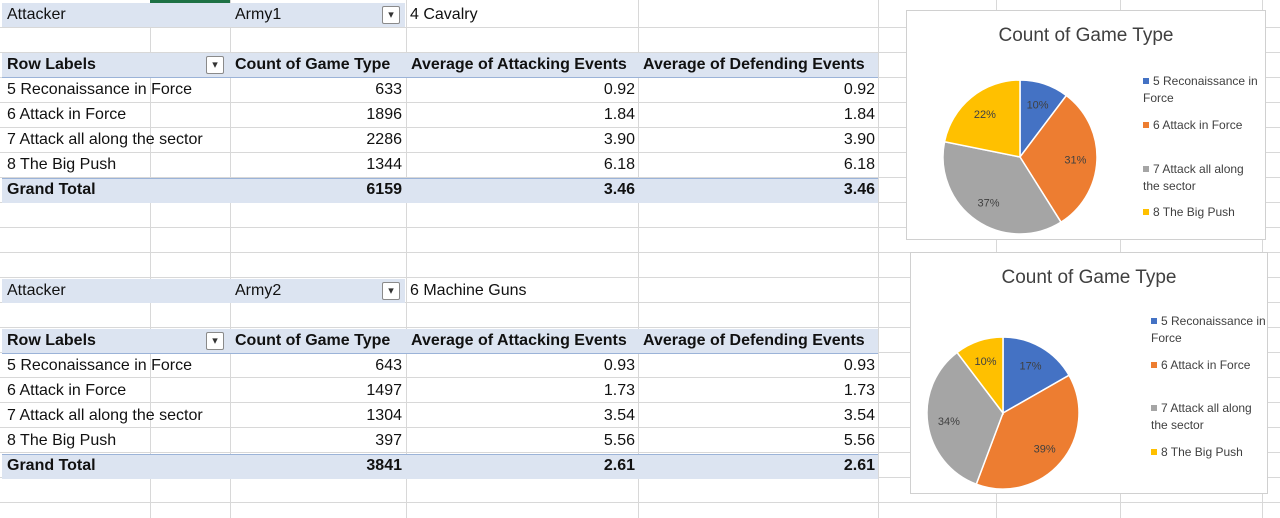 This screenshot has width=1280, height=518. I want to click on filter-selection: 6 Machine Guns, so click(468, 290).